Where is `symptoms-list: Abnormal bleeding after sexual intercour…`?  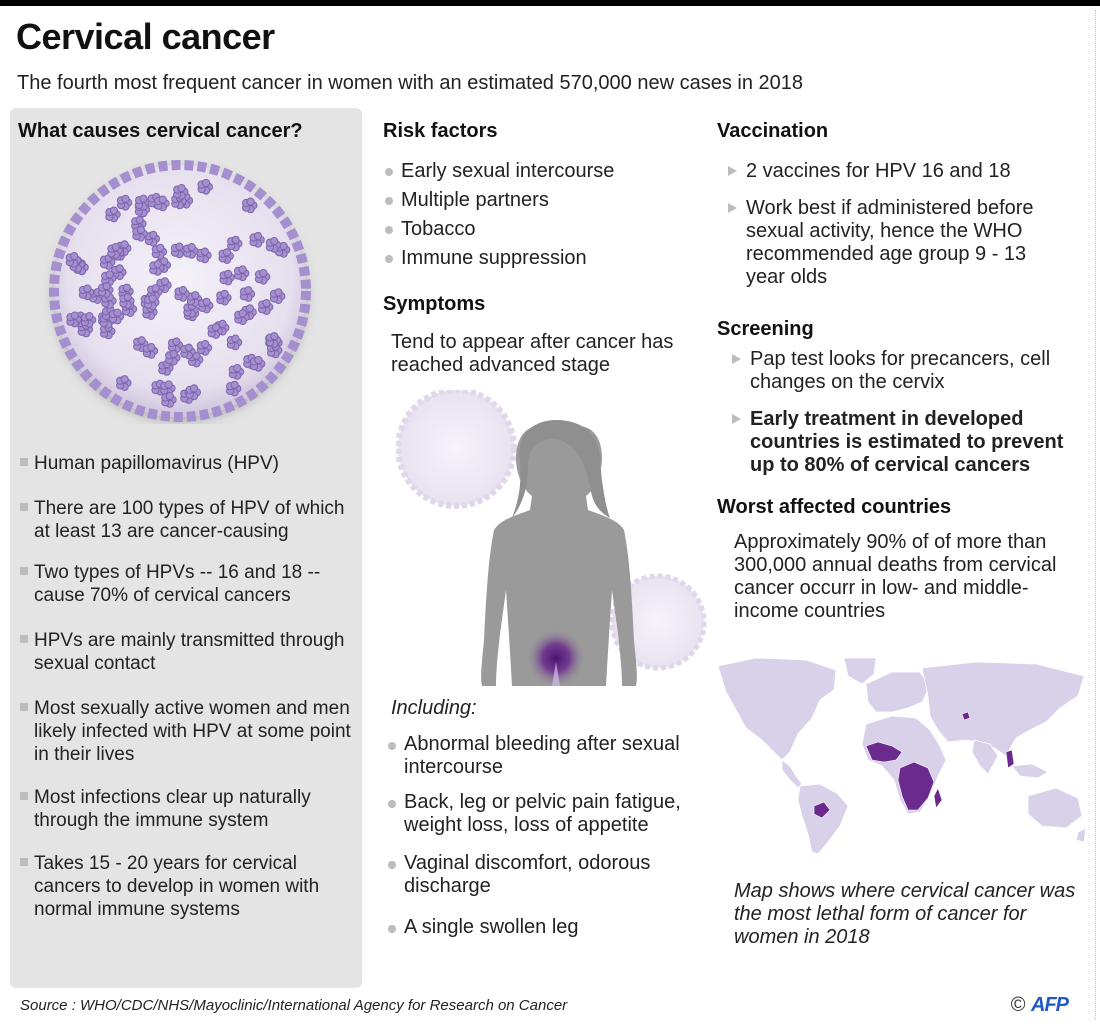 symptoms-list: Abnormal bleeding after sexual intercour… is located at coordinates (546, 836).